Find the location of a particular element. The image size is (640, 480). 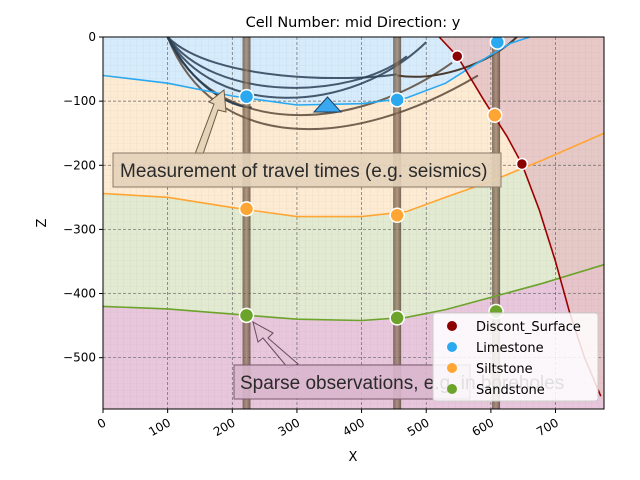

legend-box is located at coordinates (515, 357).